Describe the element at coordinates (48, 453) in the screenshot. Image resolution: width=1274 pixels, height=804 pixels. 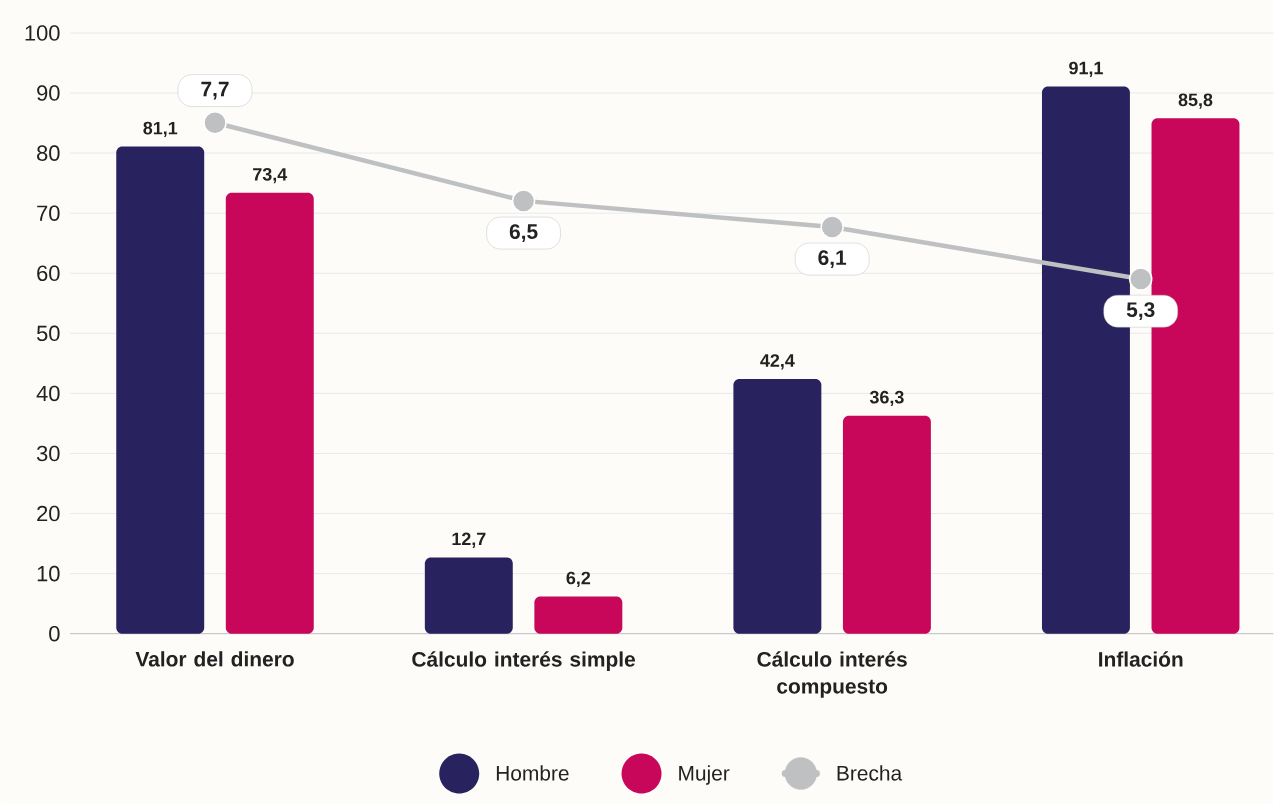
I see `y-tick-label: 30` at that location.